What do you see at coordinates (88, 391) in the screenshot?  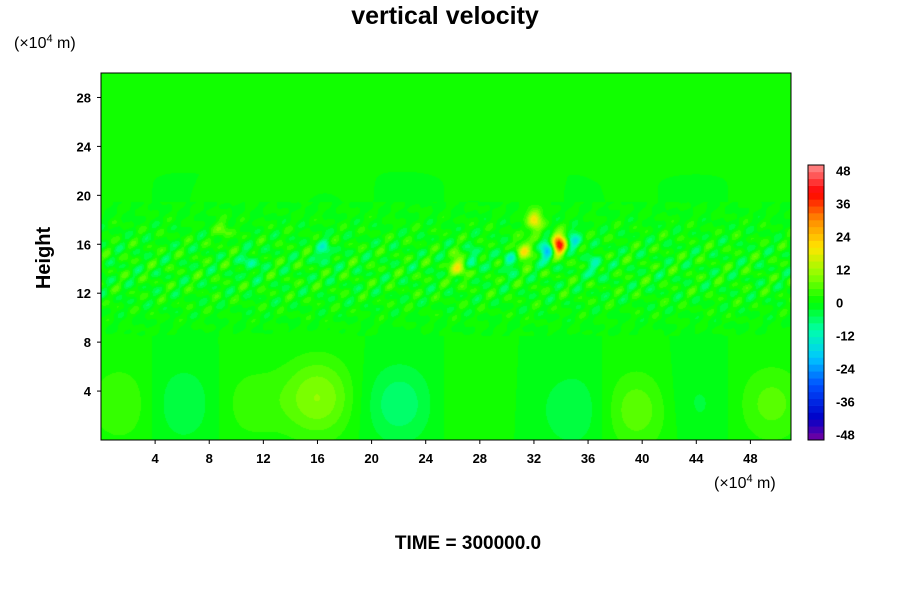 I see `y-tick-label: 4` at bounding box center [88, 391].